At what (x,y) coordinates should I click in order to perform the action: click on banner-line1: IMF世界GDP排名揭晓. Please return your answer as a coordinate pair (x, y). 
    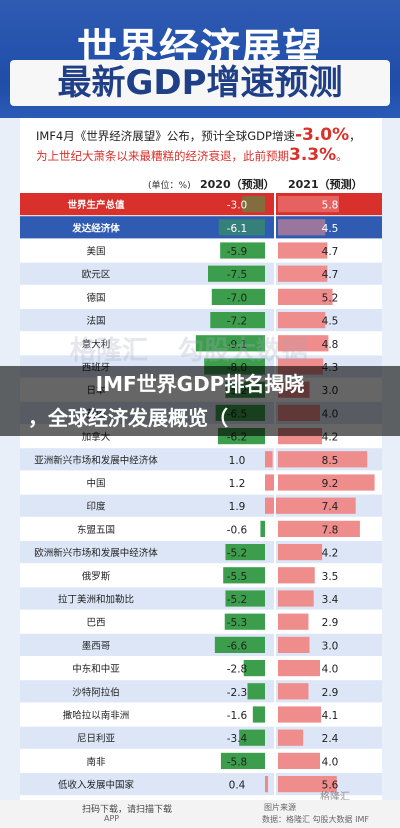
    Looking at the image, I should click on (200, 384).